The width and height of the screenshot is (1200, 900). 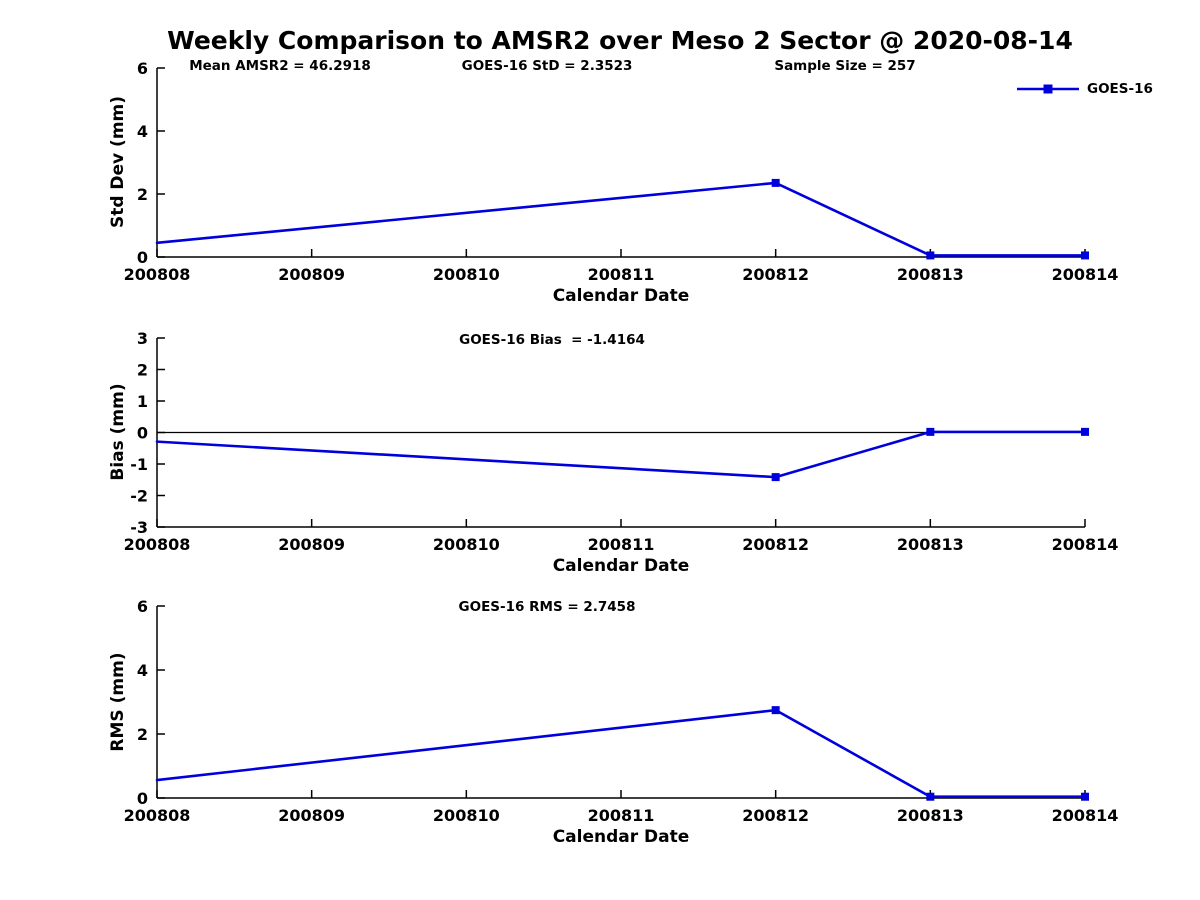 I want to click on legend-label: GOES-16, so click(x=1120, y=89).